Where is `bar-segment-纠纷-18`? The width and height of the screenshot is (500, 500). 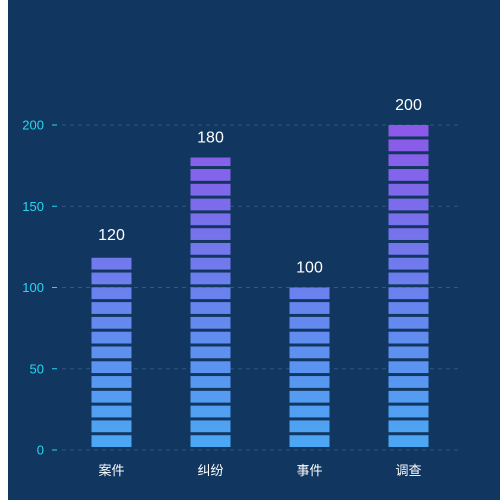 bar-segment-纠纷-18 is located at coordinates (210, 175).